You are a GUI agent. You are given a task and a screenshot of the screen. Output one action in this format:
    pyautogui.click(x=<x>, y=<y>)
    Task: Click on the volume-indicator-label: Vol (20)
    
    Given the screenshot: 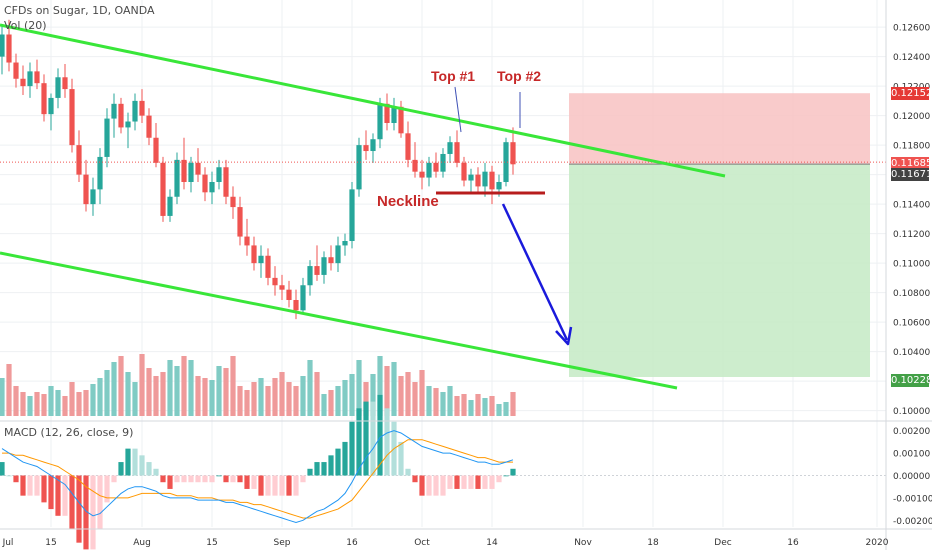 What is the action you would take?
    pyautogui.click(x=25, y=25)
    